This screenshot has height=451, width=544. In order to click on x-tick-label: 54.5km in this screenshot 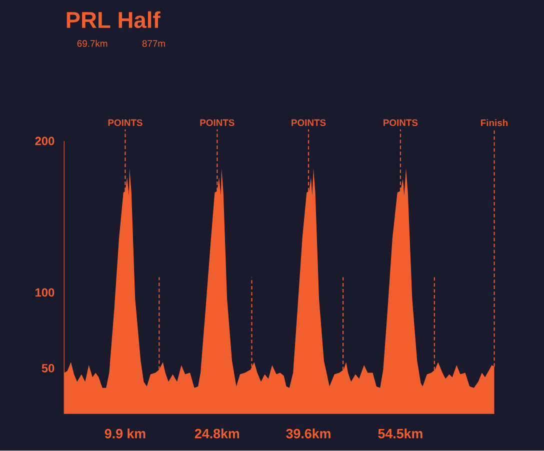, I will do `click(400, 433)`.